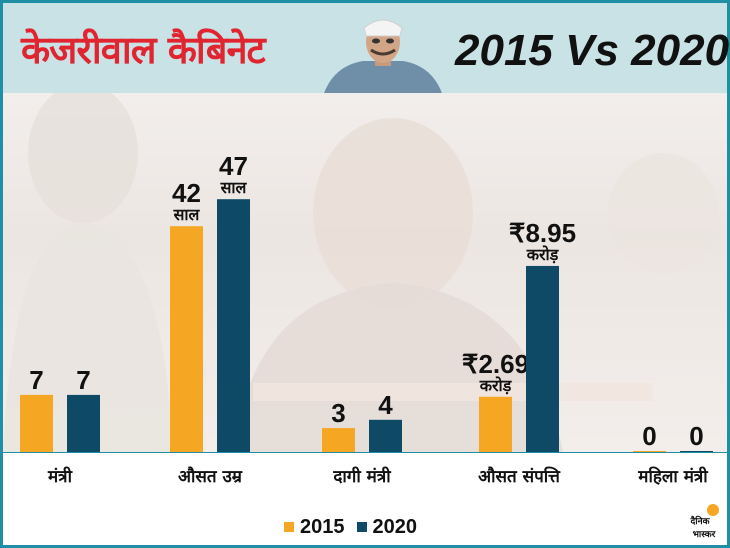 The width and height of the screenshot is (730, 548). I want to click on kejriwal-portrait-icon, so click(383, 57).